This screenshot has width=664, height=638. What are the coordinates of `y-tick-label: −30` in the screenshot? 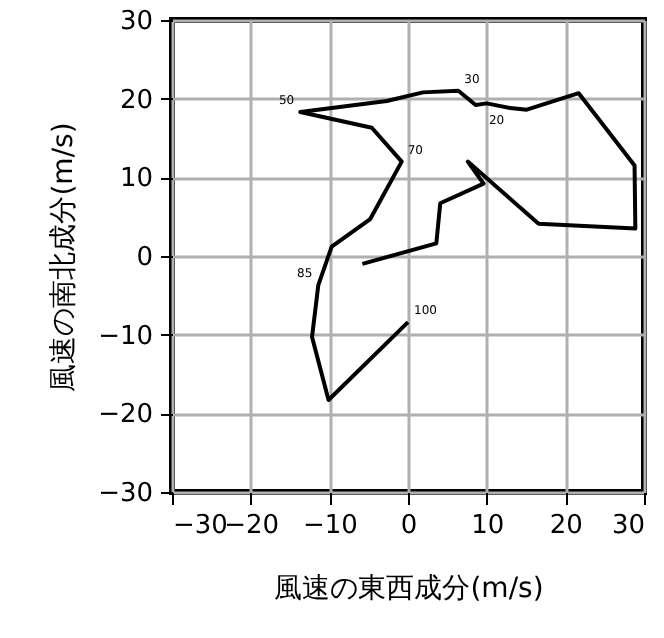 It's located at (125, 494).